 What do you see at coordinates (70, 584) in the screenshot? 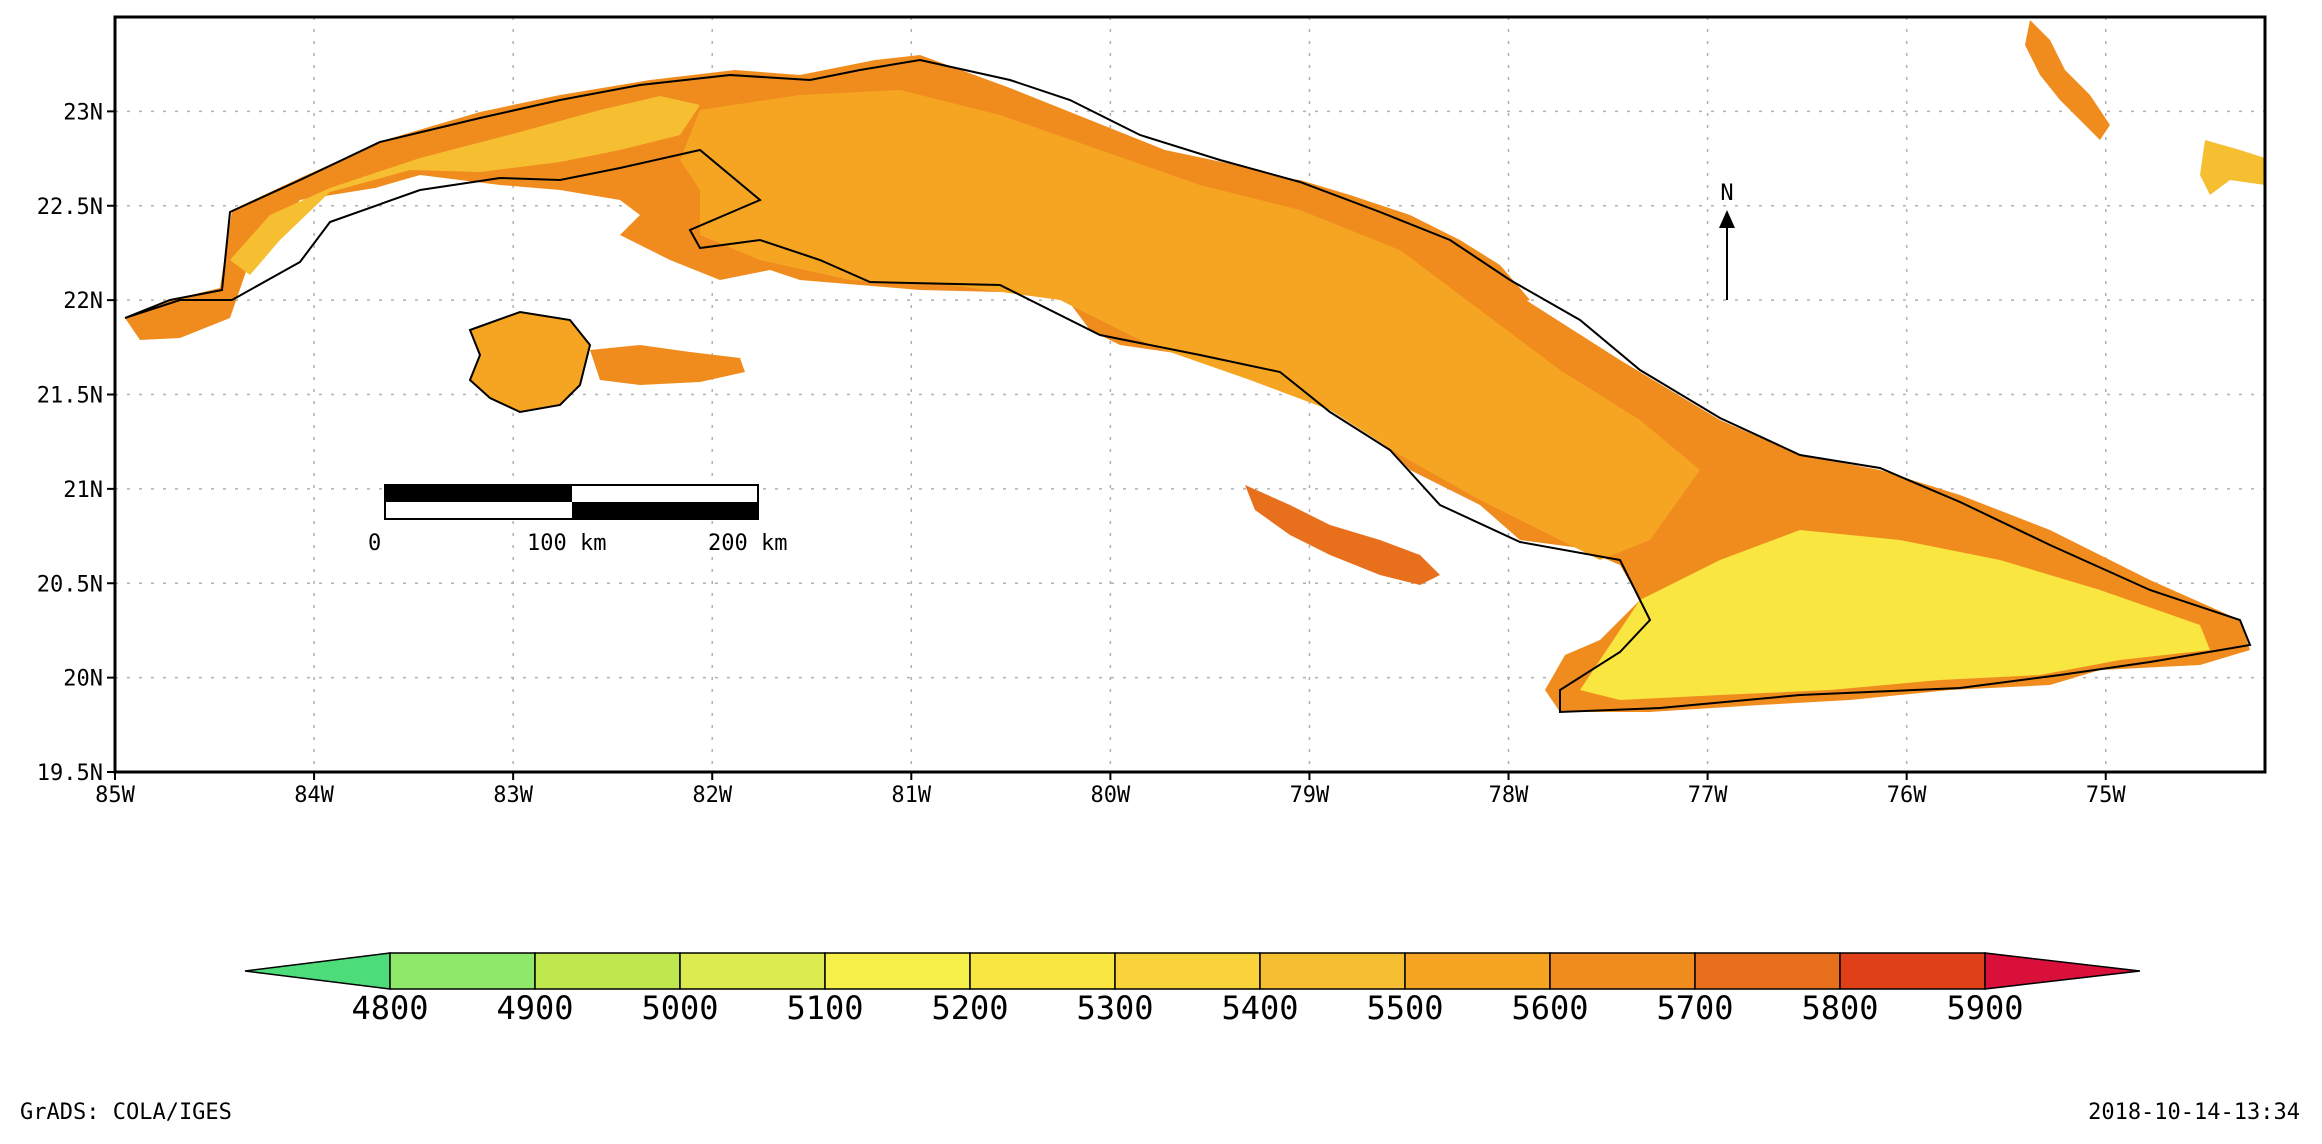
I see `lat-tick-label: 20.5N` at bounding box center [70, 584].